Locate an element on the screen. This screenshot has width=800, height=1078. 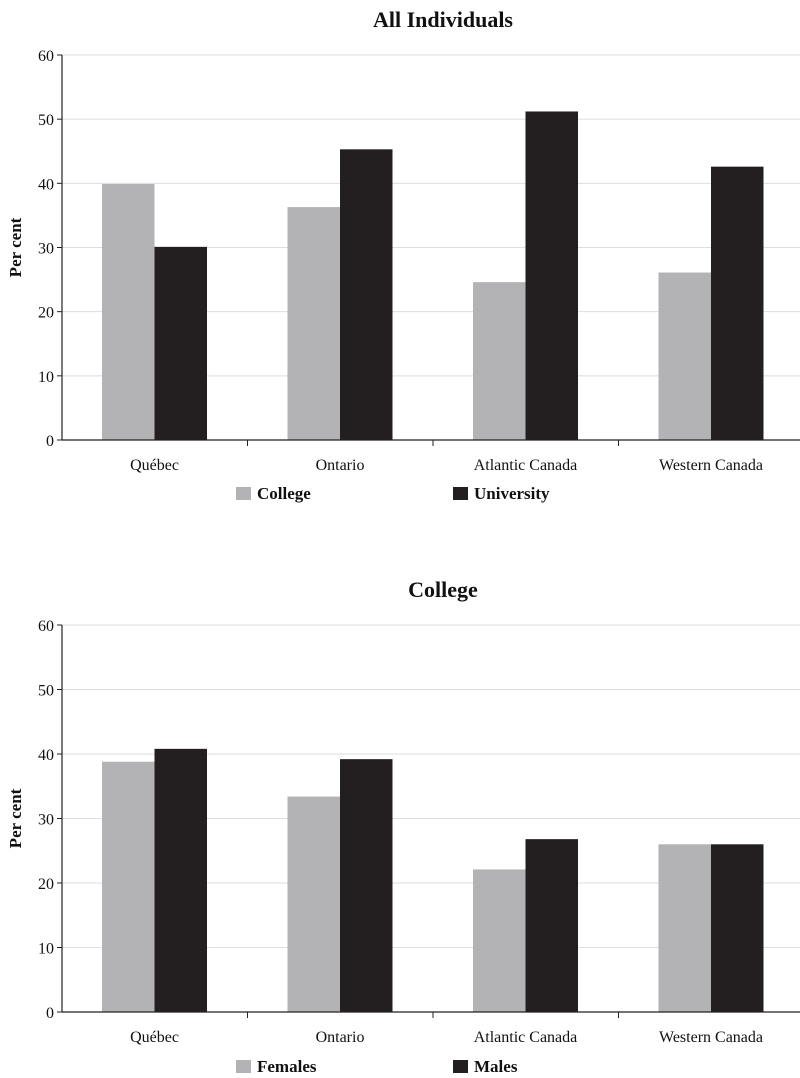
chart2-title: College is located at coordinates (443, 589).